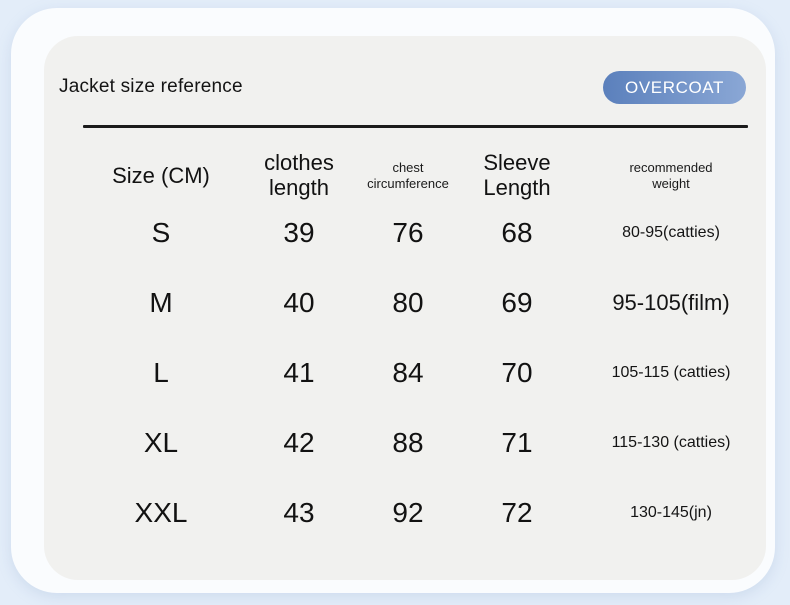 Image resolution: width=790 pixels, height=605 pixels. What do you see at coordinates (161, 373) in the screenshot?
I see `size-cell: L` at bounding box center [161, 373].